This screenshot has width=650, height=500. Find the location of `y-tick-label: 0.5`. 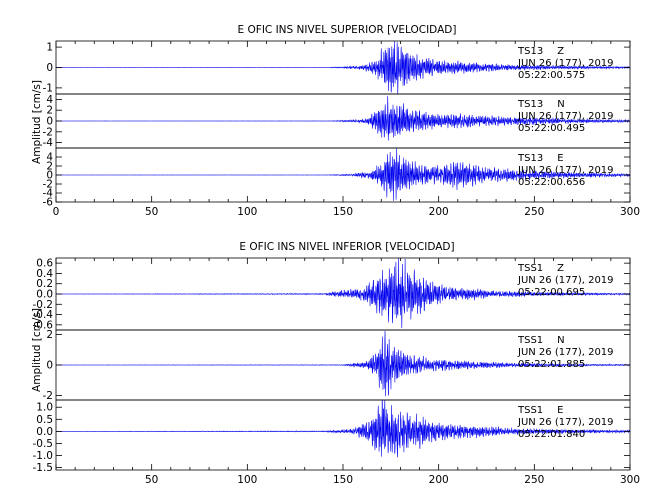

y-tick-label: 0.5 is located at coordinates (44, 420).